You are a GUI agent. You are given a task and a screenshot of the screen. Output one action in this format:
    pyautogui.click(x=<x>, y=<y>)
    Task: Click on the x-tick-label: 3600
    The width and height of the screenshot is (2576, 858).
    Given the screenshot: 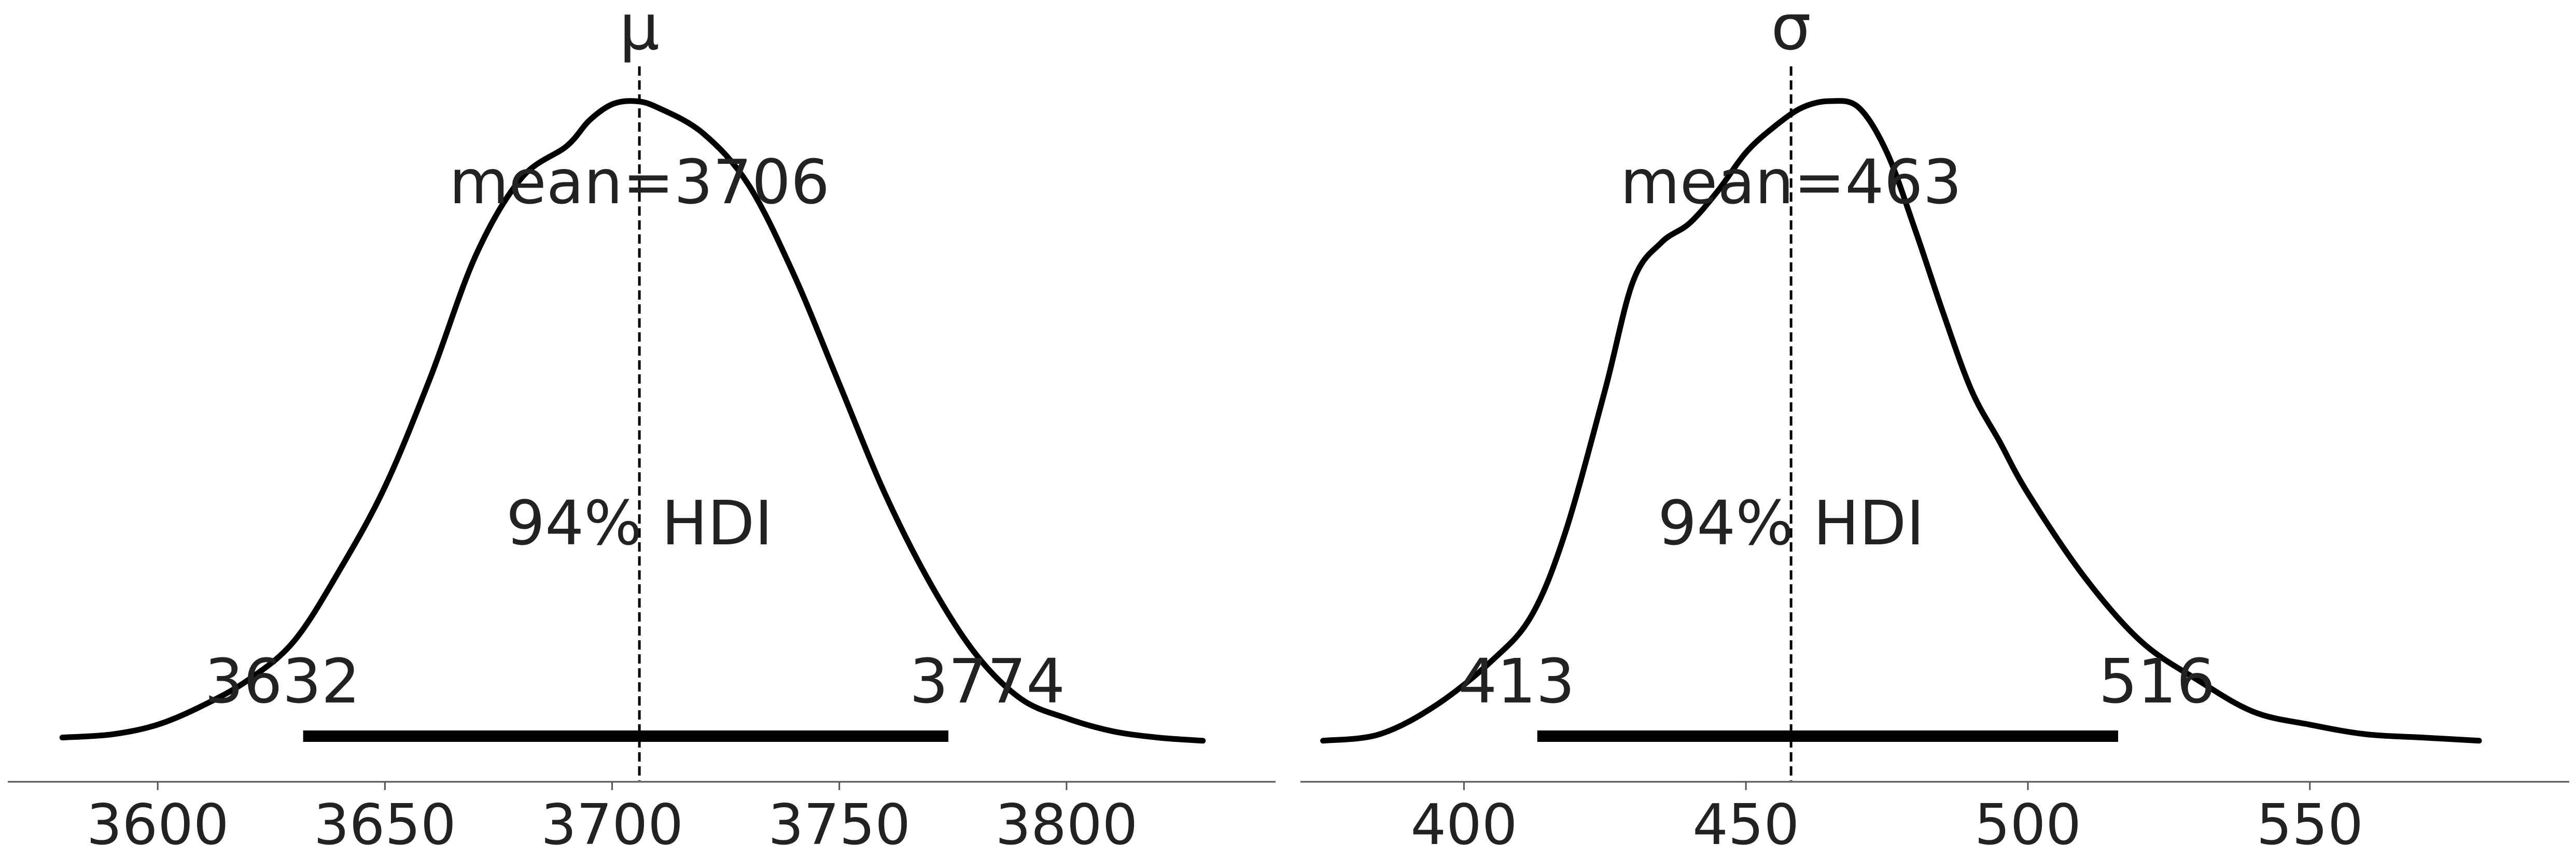 What is the action you would take?
    pyautogui.click(x=158, y=825)
    